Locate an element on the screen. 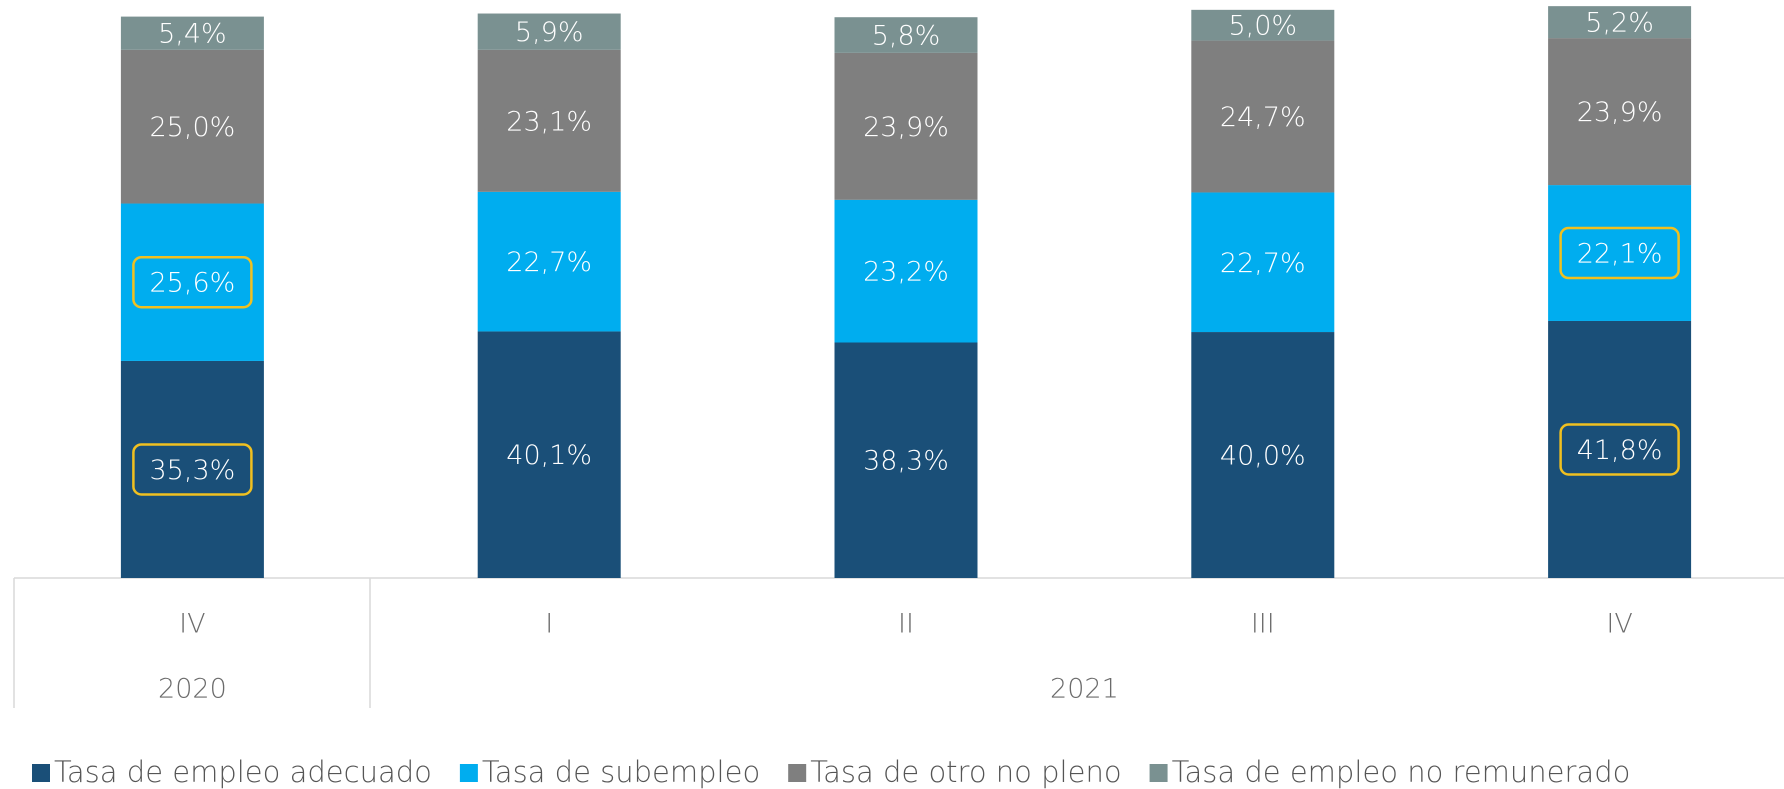  data-label: 5,8% is located at coordinates (906, 36).